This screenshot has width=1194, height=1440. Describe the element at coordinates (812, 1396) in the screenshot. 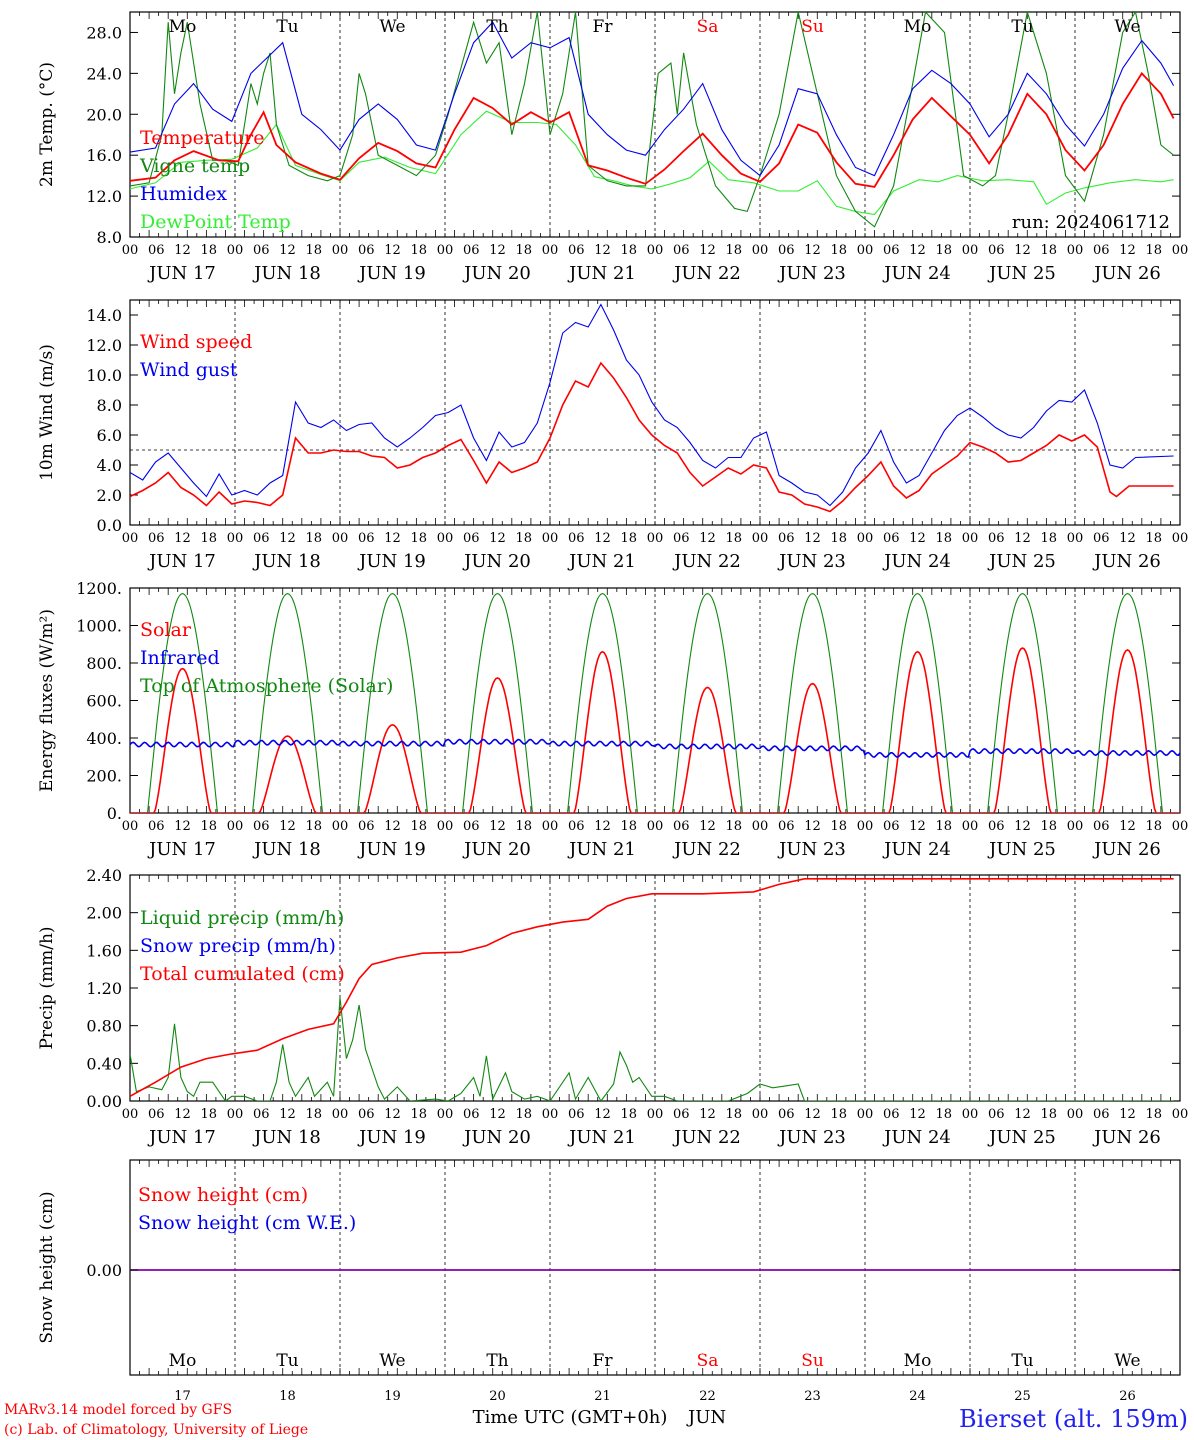

I see `day-number-label: 23` at that location.